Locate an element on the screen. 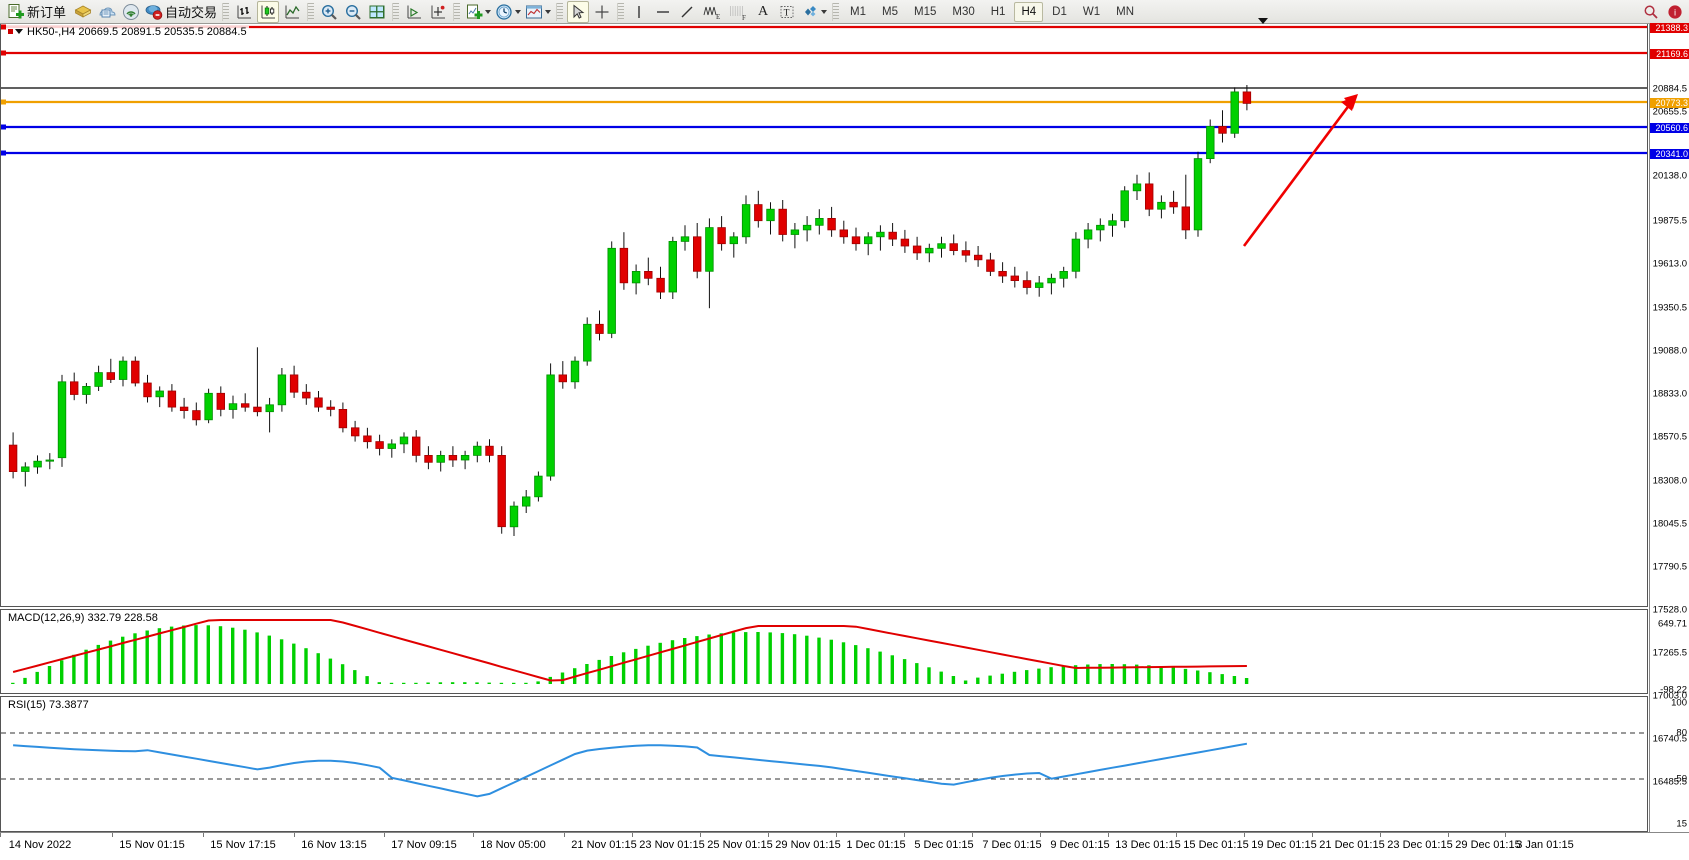 The width and height of the screenshot is (1689, 860). elliott-wave-tool-button: E is located at coordinates (712, 12).